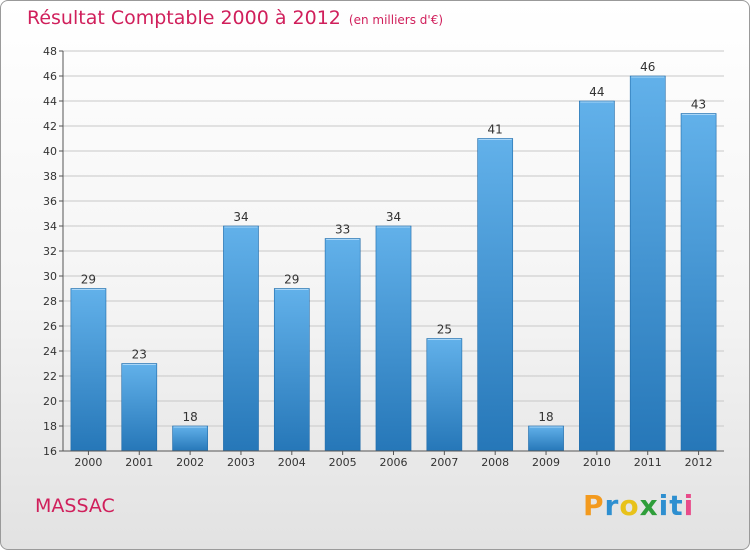  I want to click on bar-2002, so click(190, 438).